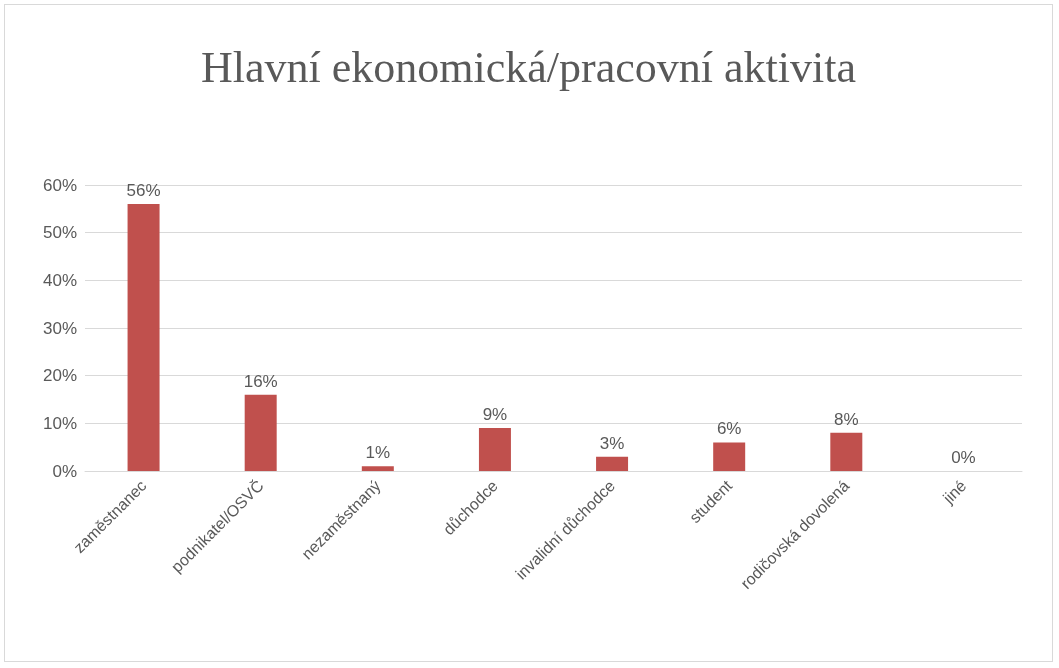 Image resolution: width=1059 pixels, height=668 pixels. Describe the element at coordinates (59, 185) in the screenshot. I see `y-tick-label: 60%` at that location.